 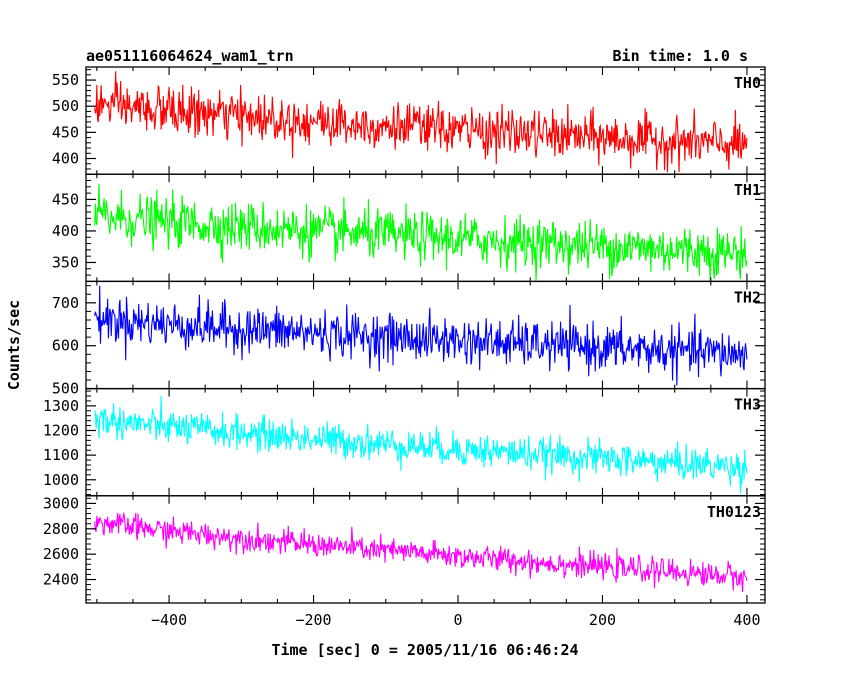 I want to click on y-tick-label: 550, so click(x=65, y=80).